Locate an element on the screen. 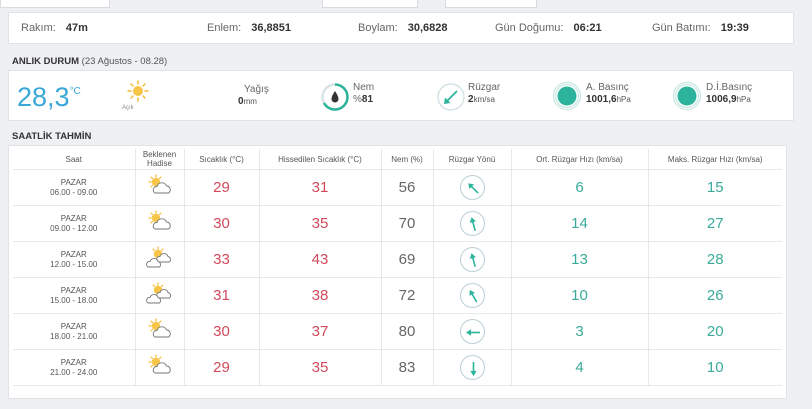 The width and height of the screenshot is (812, 409). header-ort-ruzgar: Ort. Rüzgar Hızı (km/sa) is located at coordinates (580, 159).